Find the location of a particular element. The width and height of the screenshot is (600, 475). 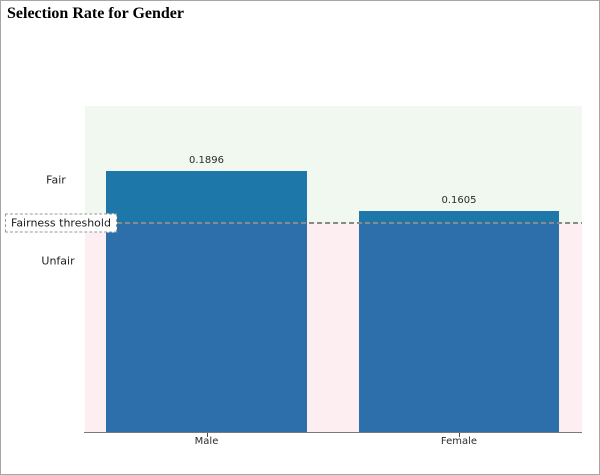

x-axis-line is located at coordinates (333, 432).